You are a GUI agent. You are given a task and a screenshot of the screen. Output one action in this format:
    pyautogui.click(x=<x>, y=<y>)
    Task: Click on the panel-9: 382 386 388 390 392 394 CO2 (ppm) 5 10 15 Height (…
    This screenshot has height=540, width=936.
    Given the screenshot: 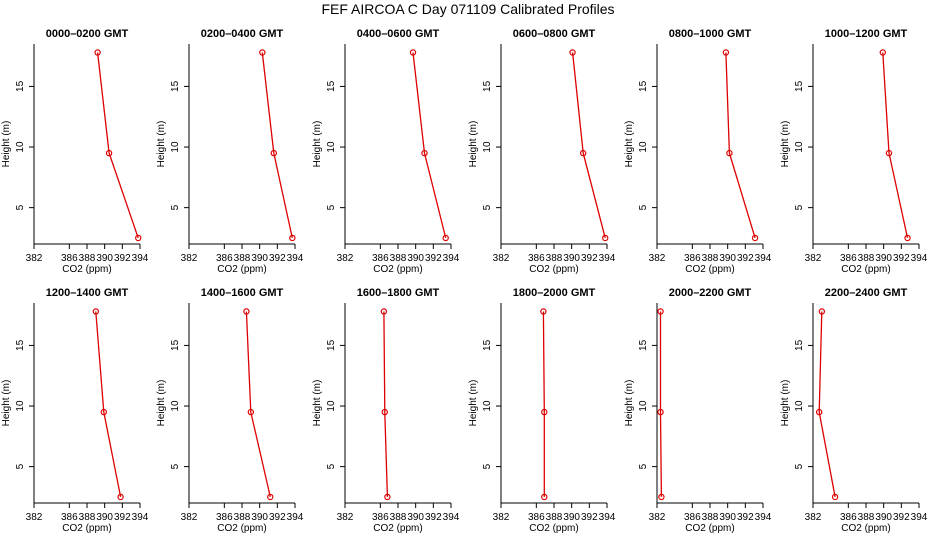 What is the action you would take?
    pyautogui.click(x=386, y=410)
    